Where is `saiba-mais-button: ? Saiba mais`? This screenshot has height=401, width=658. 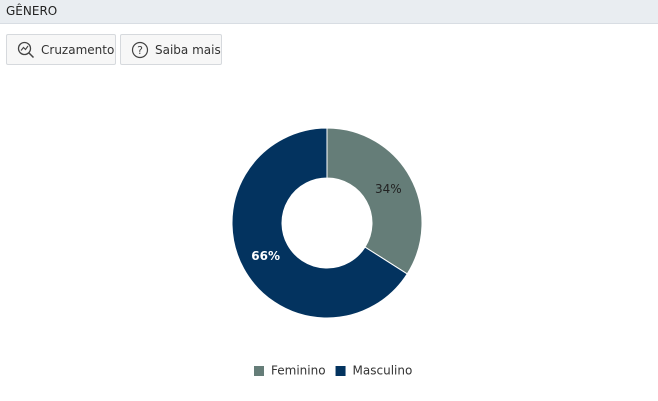
saiba-mais-button: ? Saiba mais is located at coordinates (171, 49).